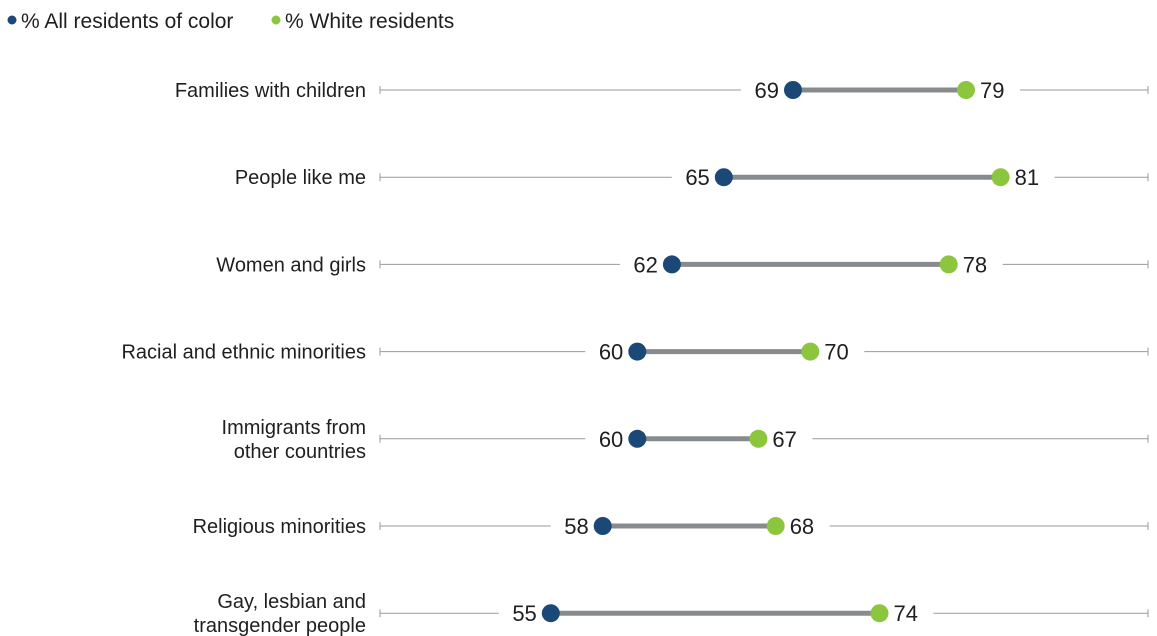 The height and width of the screenshot is (636, 1157). I want to click on legend-label: % White residents, so click(369, 21).